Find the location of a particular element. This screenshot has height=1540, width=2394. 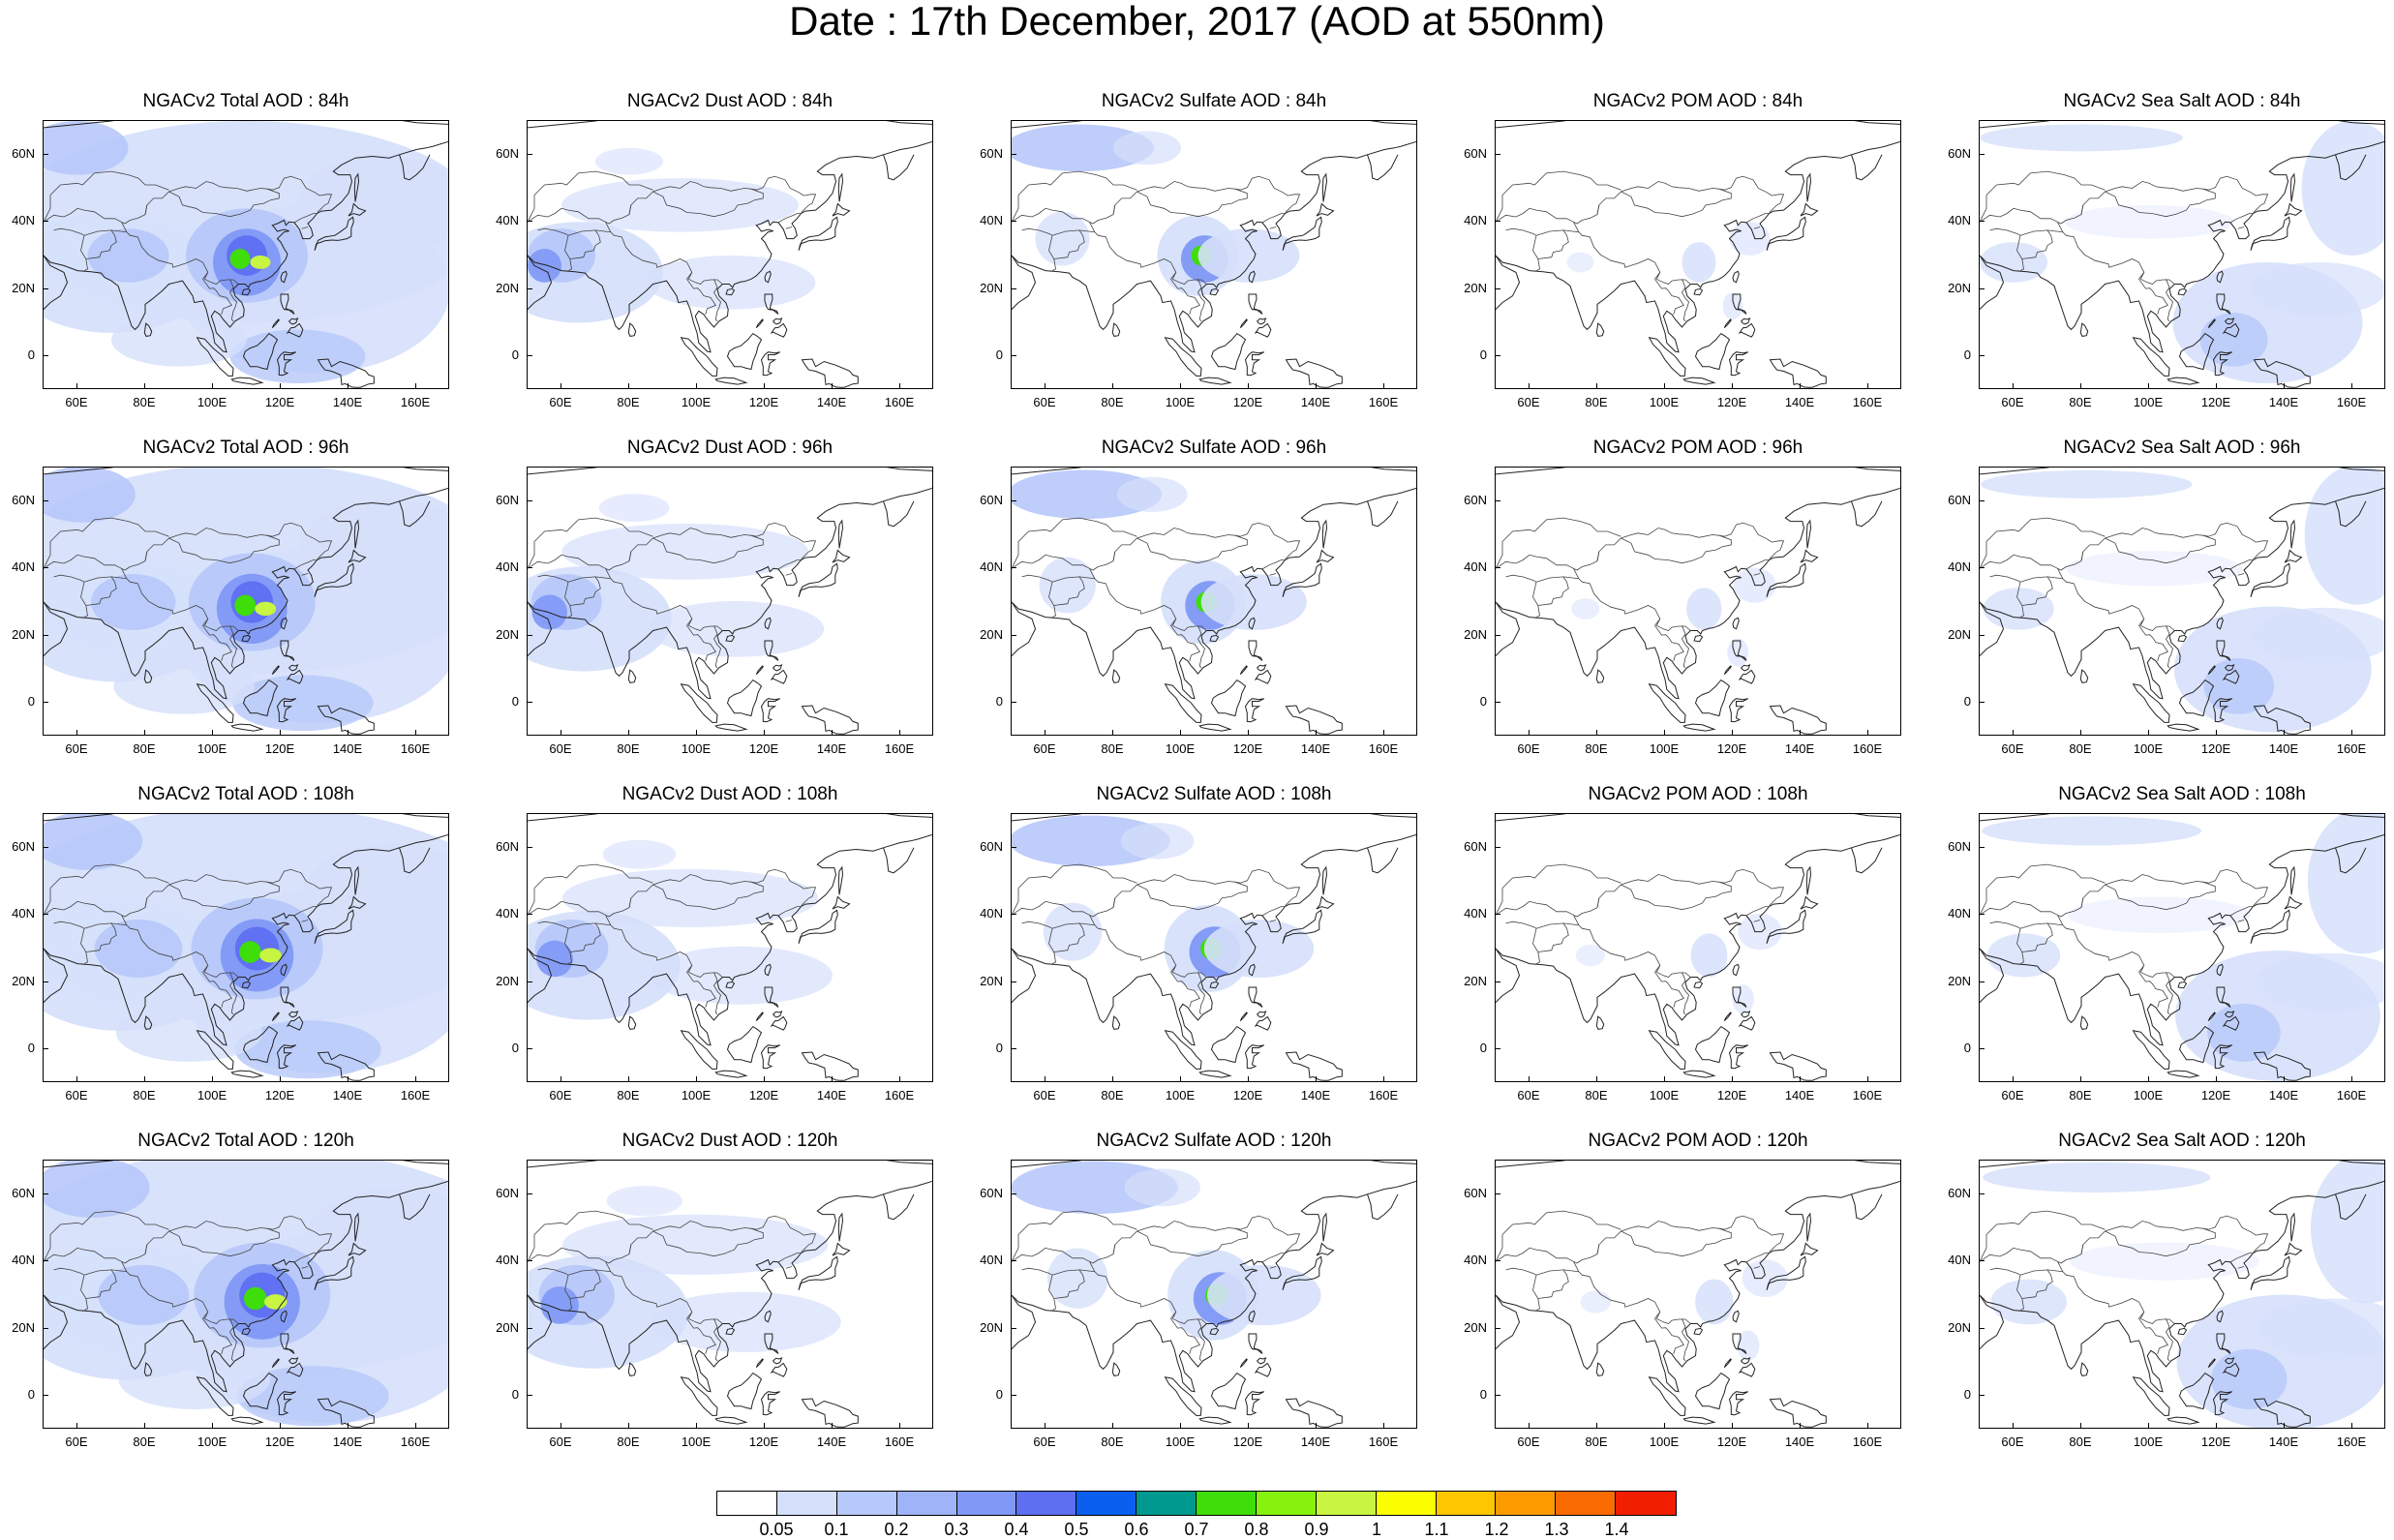

colorbar-label: 0.1 is located at coordinates (837, 1529).